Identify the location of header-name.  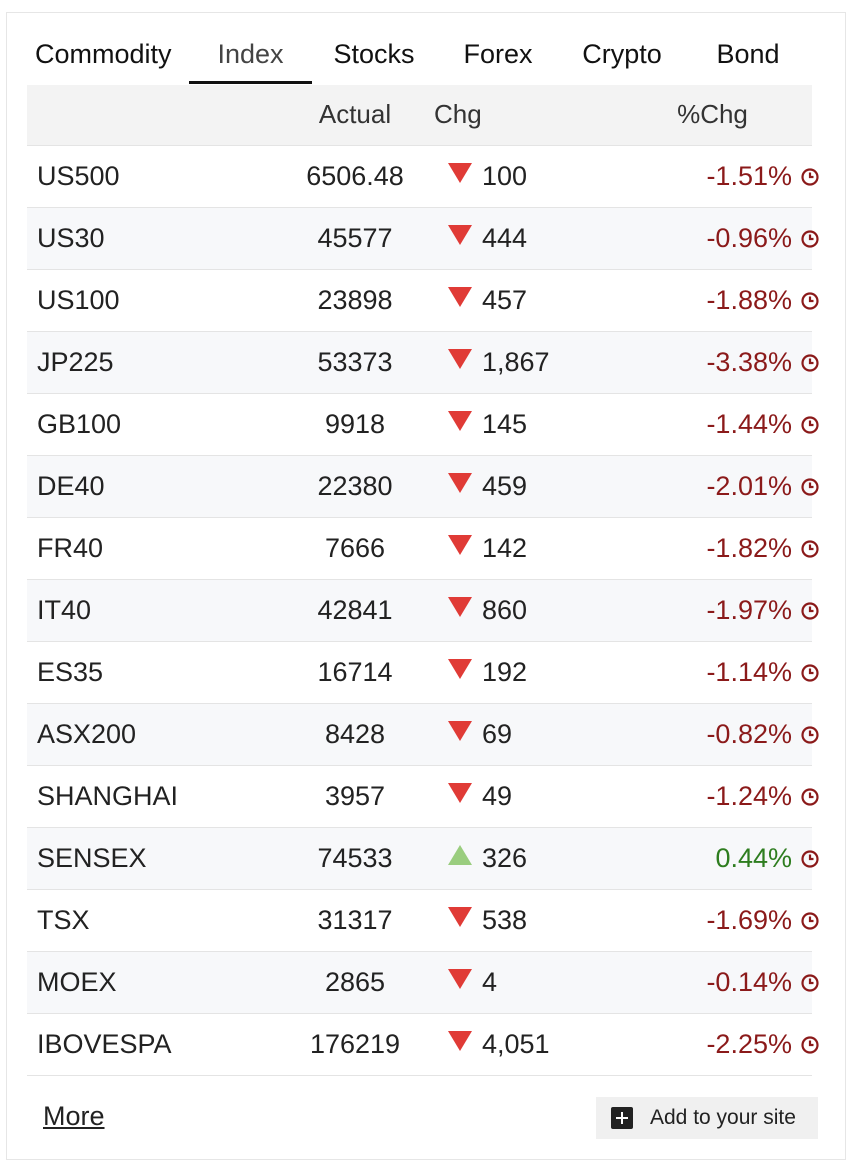
(156, 115).